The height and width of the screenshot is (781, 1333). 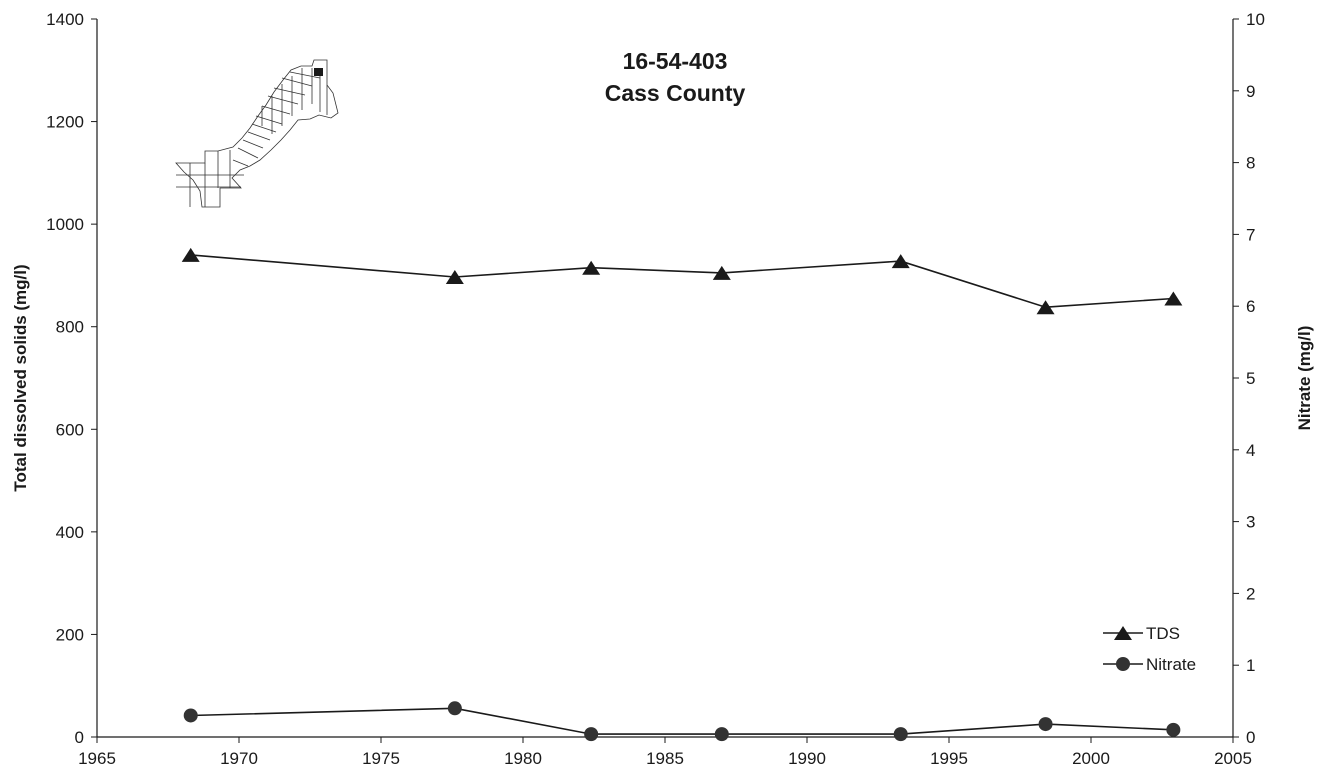 I want to click on chart-subtitle: Cass County, so click(x=675, y=93).